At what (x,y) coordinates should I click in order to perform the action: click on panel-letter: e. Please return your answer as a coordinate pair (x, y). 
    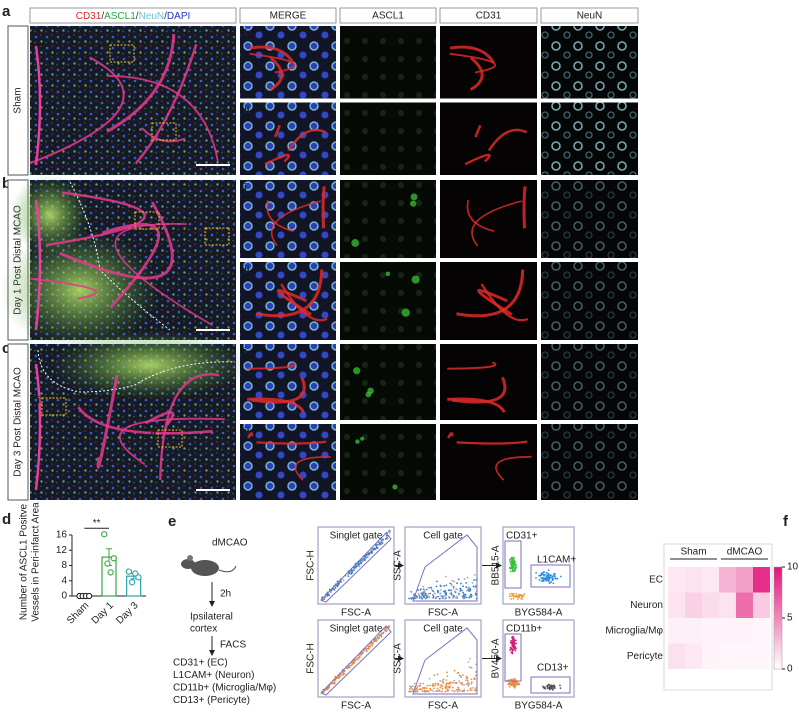
    Looking at the image, I should click on (172, 521).